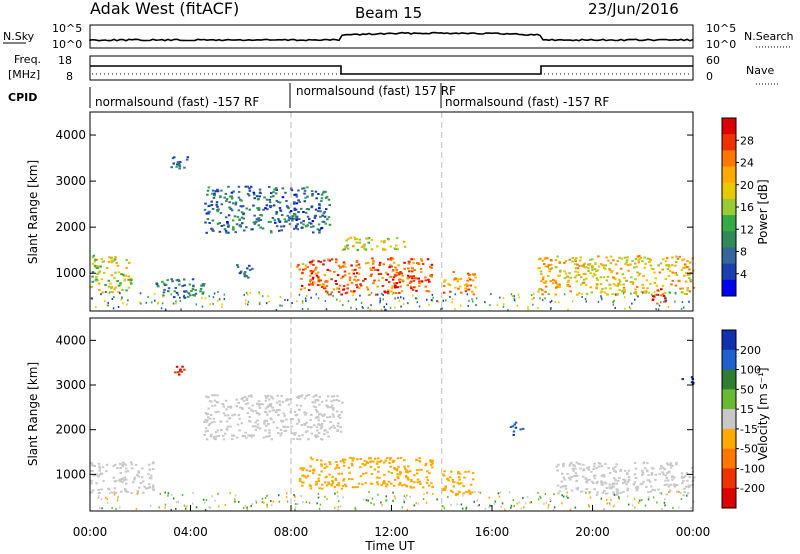 This screenshot has width=800, height=554. Describe the element at coordinates (291, 532) in the screenshot. I see `x-tick-label: 08:00` at that location.